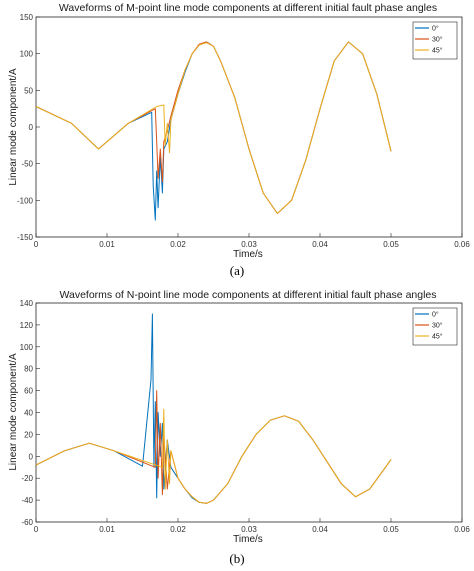  I want to click on y-tick-label: 50, so click(28, 90).